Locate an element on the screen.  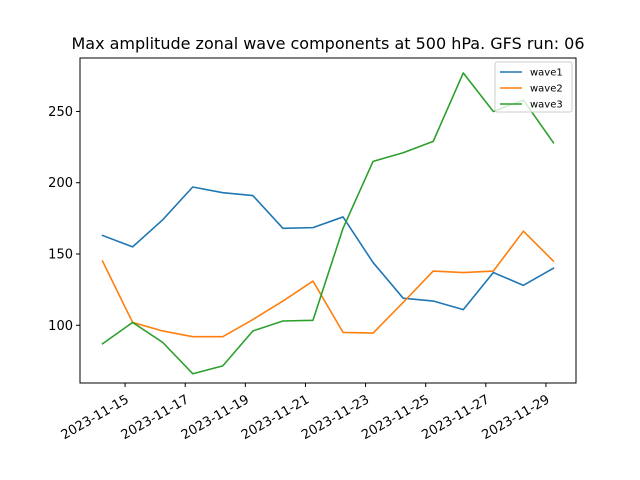
x-tick-label: 2023-11-17 is located at coordinates (155, 417).